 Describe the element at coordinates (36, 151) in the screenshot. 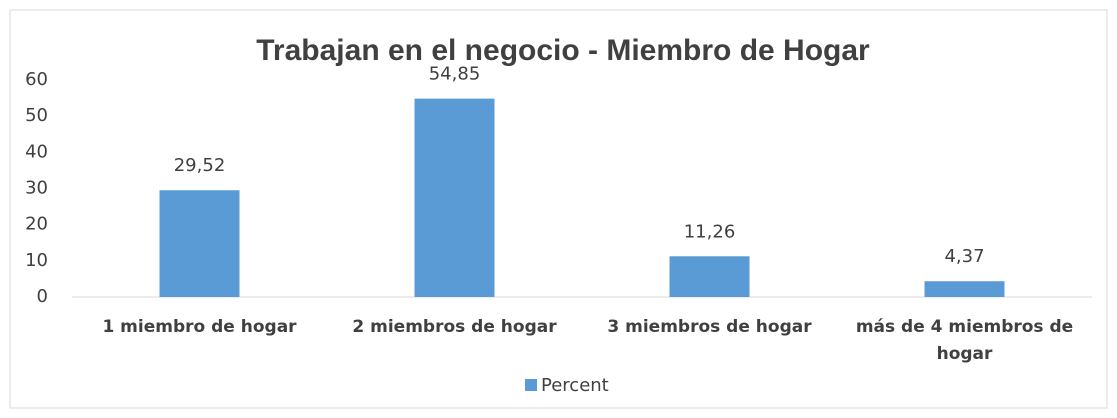

I see `y-tick-label: 40` at that location.